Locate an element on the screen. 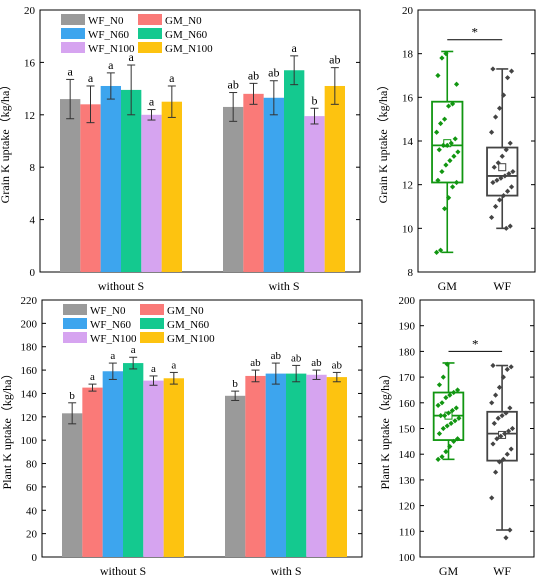 The image size is (550, 581). panel-2-xtick-label: GM is located at coordinates (448, 286).